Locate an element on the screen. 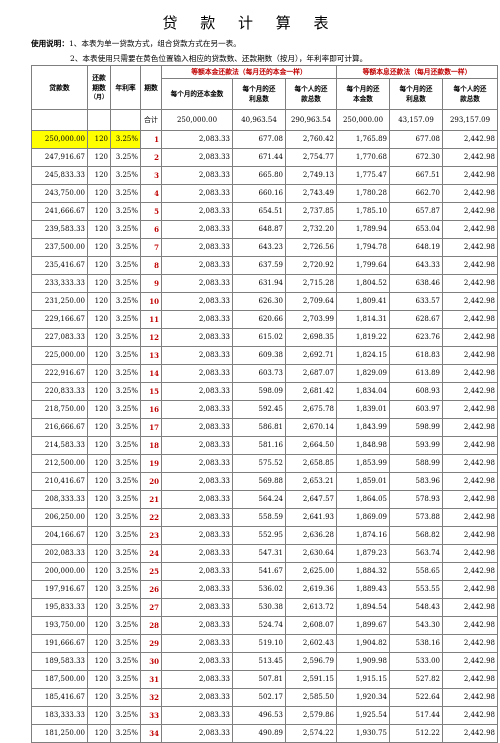 The width and height of the screenshot is (500, 743). cell-i-principal: 1,785.10 is located at coordinates (363, 211).